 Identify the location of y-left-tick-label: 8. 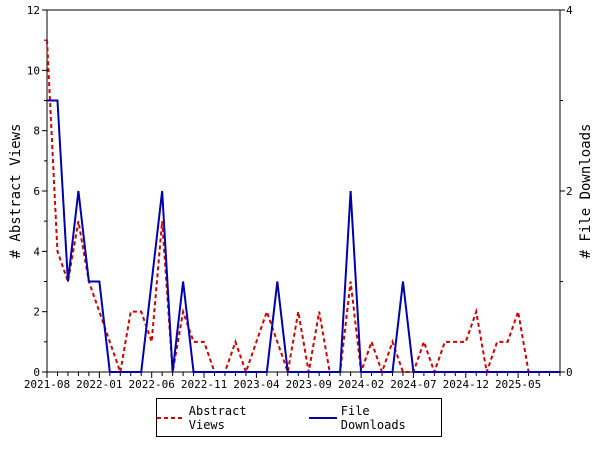
(36, 131).